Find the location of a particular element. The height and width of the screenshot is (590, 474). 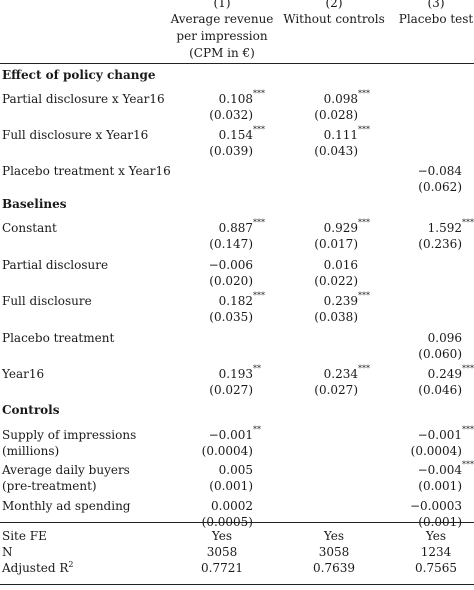

coefficient: −0.006 is located at coordinates (231, 265).